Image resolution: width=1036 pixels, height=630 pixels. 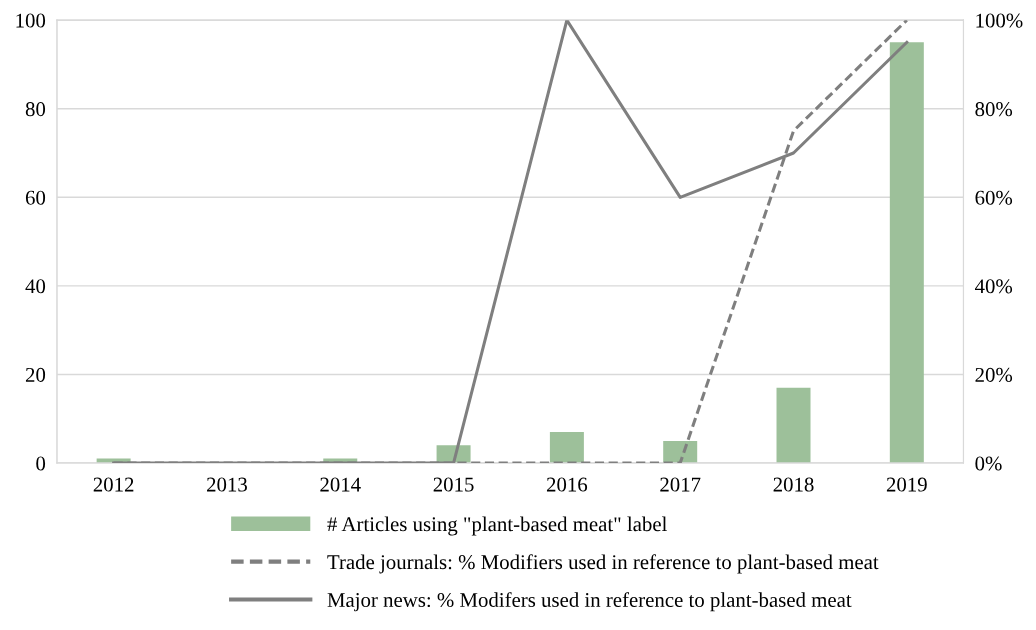 What do you see at coordinates (227, 484) in the screenshot?
I see `x-tick-label: 2013` at bounding box center [227, 484].